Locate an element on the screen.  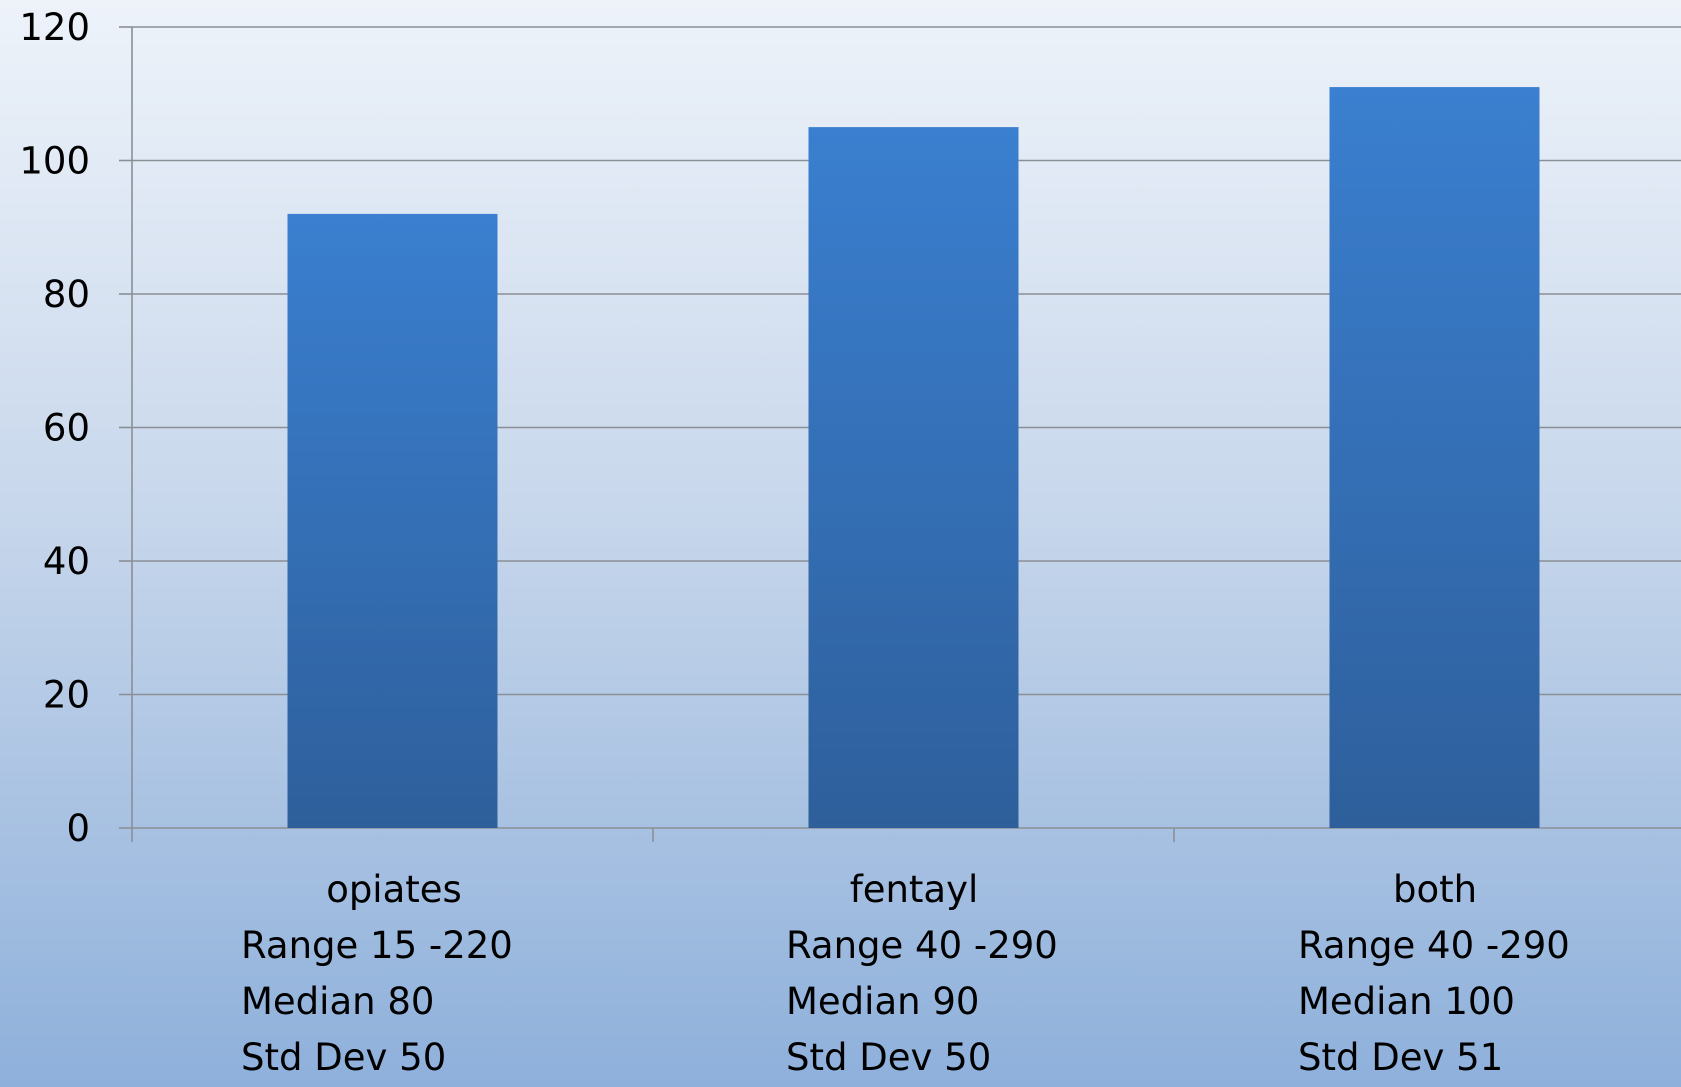
median-label: Median 80 is located at coordinates (338, 1001).